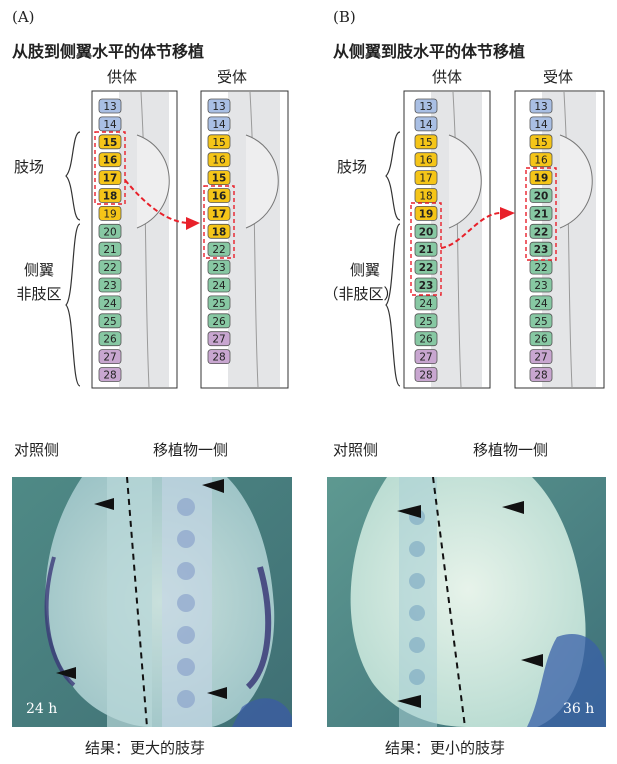 The height and width of the screenshot is (764, 617). I want to click on panel-a-donor-somite-label: 22, so click(109, 268).